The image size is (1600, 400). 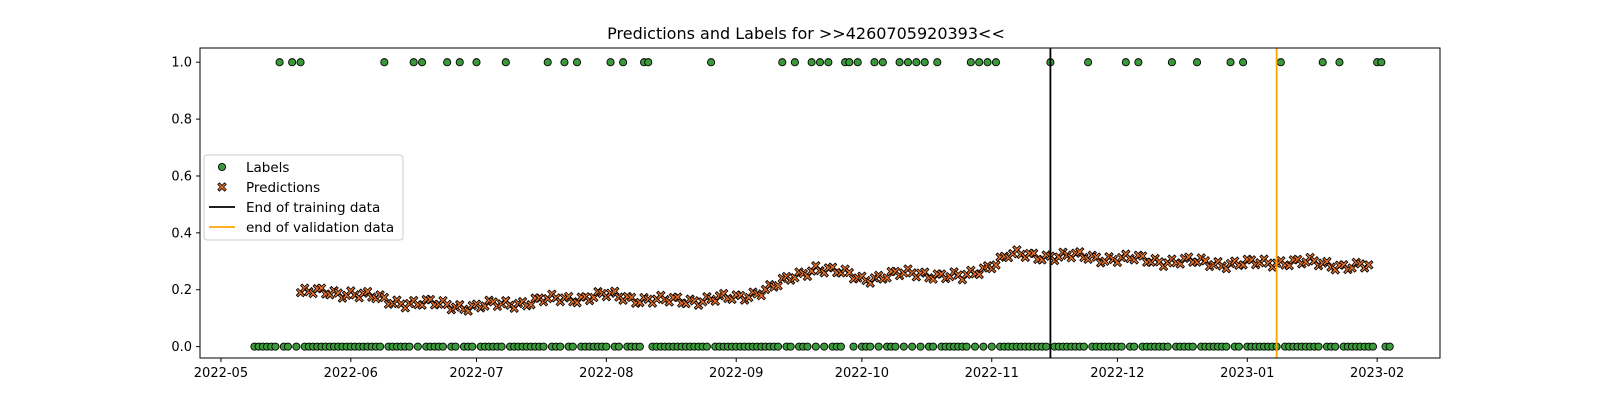 What do you see at coordinates (181, 233) in the screenshot?
I see `y-tick-label: 0.4` at bounding box center [181, 233].